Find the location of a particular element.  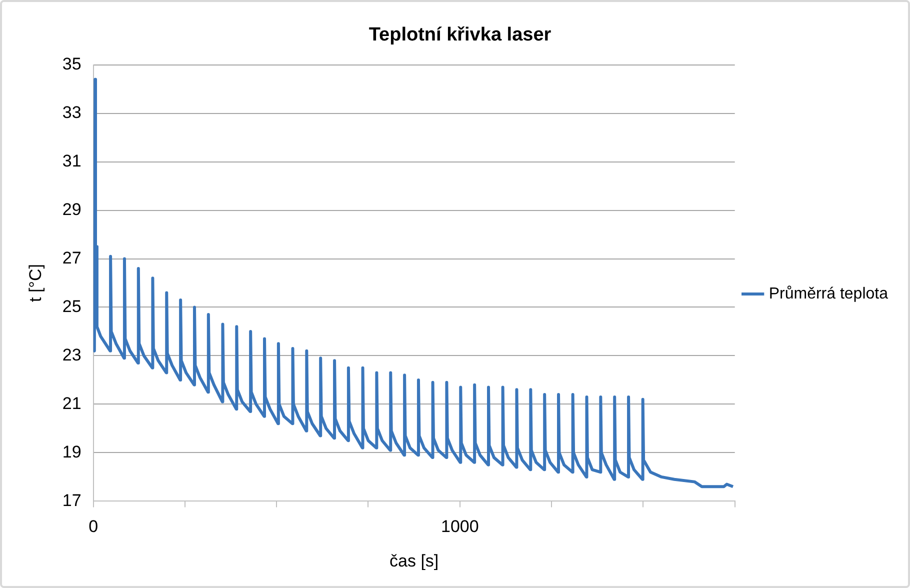

y-tick-label: 21 is located at coordinates (72, 403).